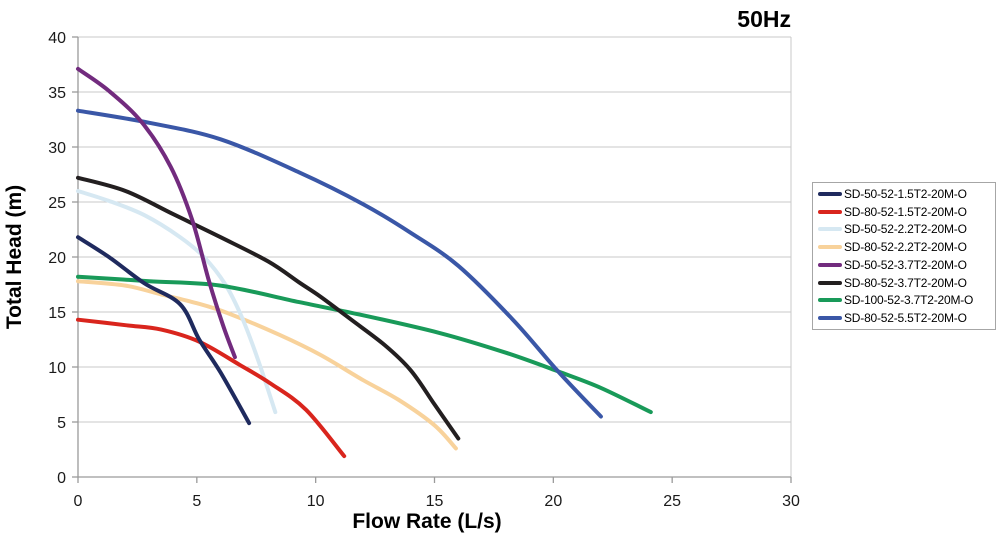 The width and height of the screenshot is (1002, 546). What do you see at coordinates (672, 501) in the screenshot?
I see `x-tick-label-25: 25` at bounding box center [672, 501].